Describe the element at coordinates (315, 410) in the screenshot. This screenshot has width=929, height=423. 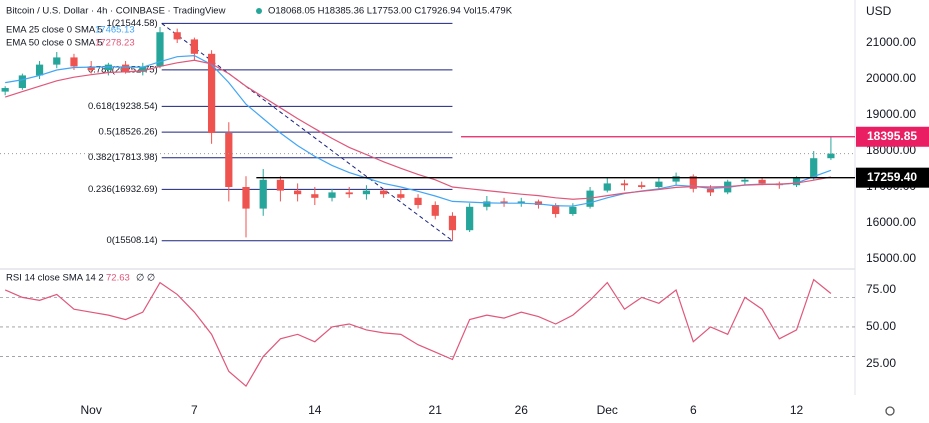
I see `x-tick-label: 14` at that location.